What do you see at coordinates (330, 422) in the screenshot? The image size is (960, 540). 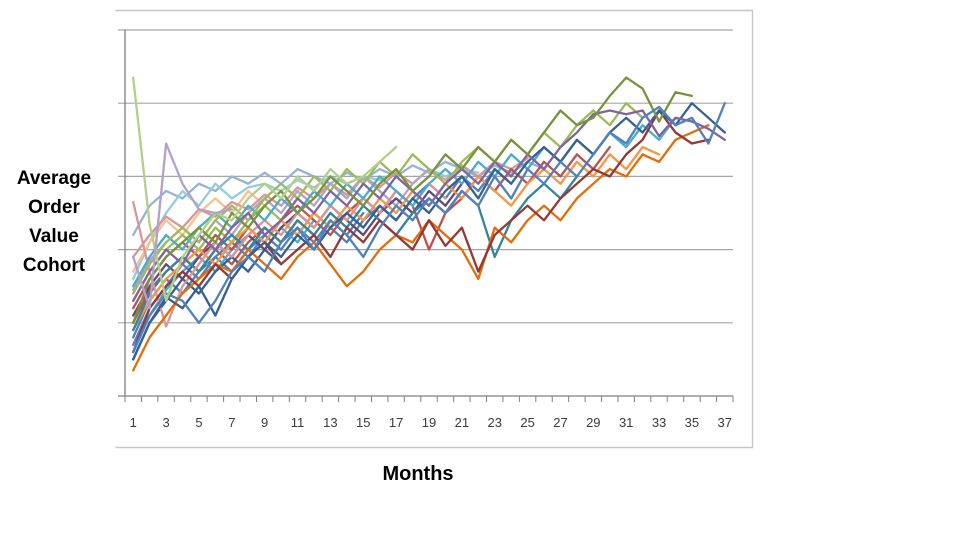 I see `x-tick-label: 13` at bounding box center [330, 422].